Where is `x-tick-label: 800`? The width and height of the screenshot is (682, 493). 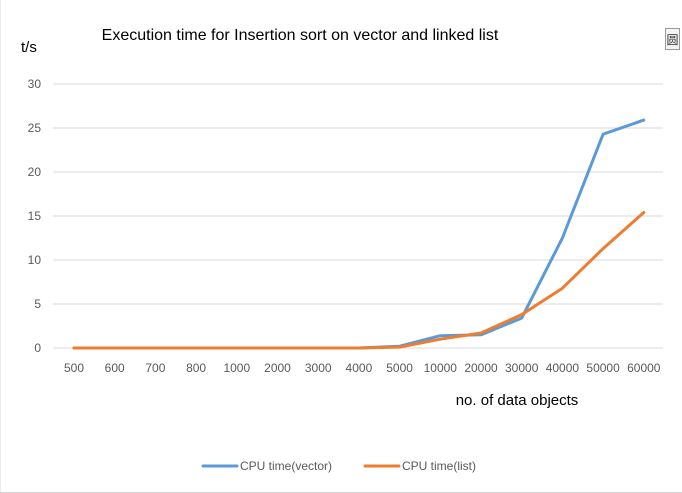 x-tick-label: 800 is located at coordinates (196, 368).